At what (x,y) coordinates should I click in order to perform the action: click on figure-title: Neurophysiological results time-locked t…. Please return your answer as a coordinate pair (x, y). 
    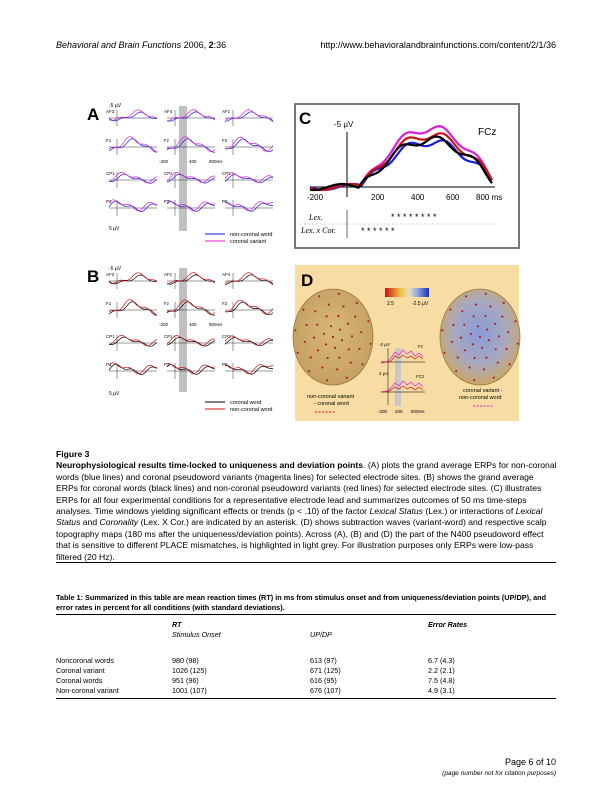
    Looking at the image, I should click on (210, 465).